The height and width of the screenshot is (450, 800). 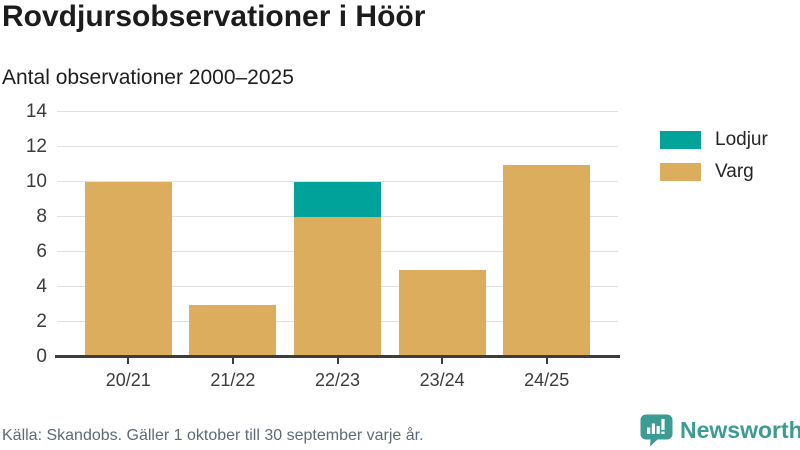 What do you see at coordinates (680, 172) in the screenshot?
I see `legend-swatch-varg` at bounding box center [680, 172].